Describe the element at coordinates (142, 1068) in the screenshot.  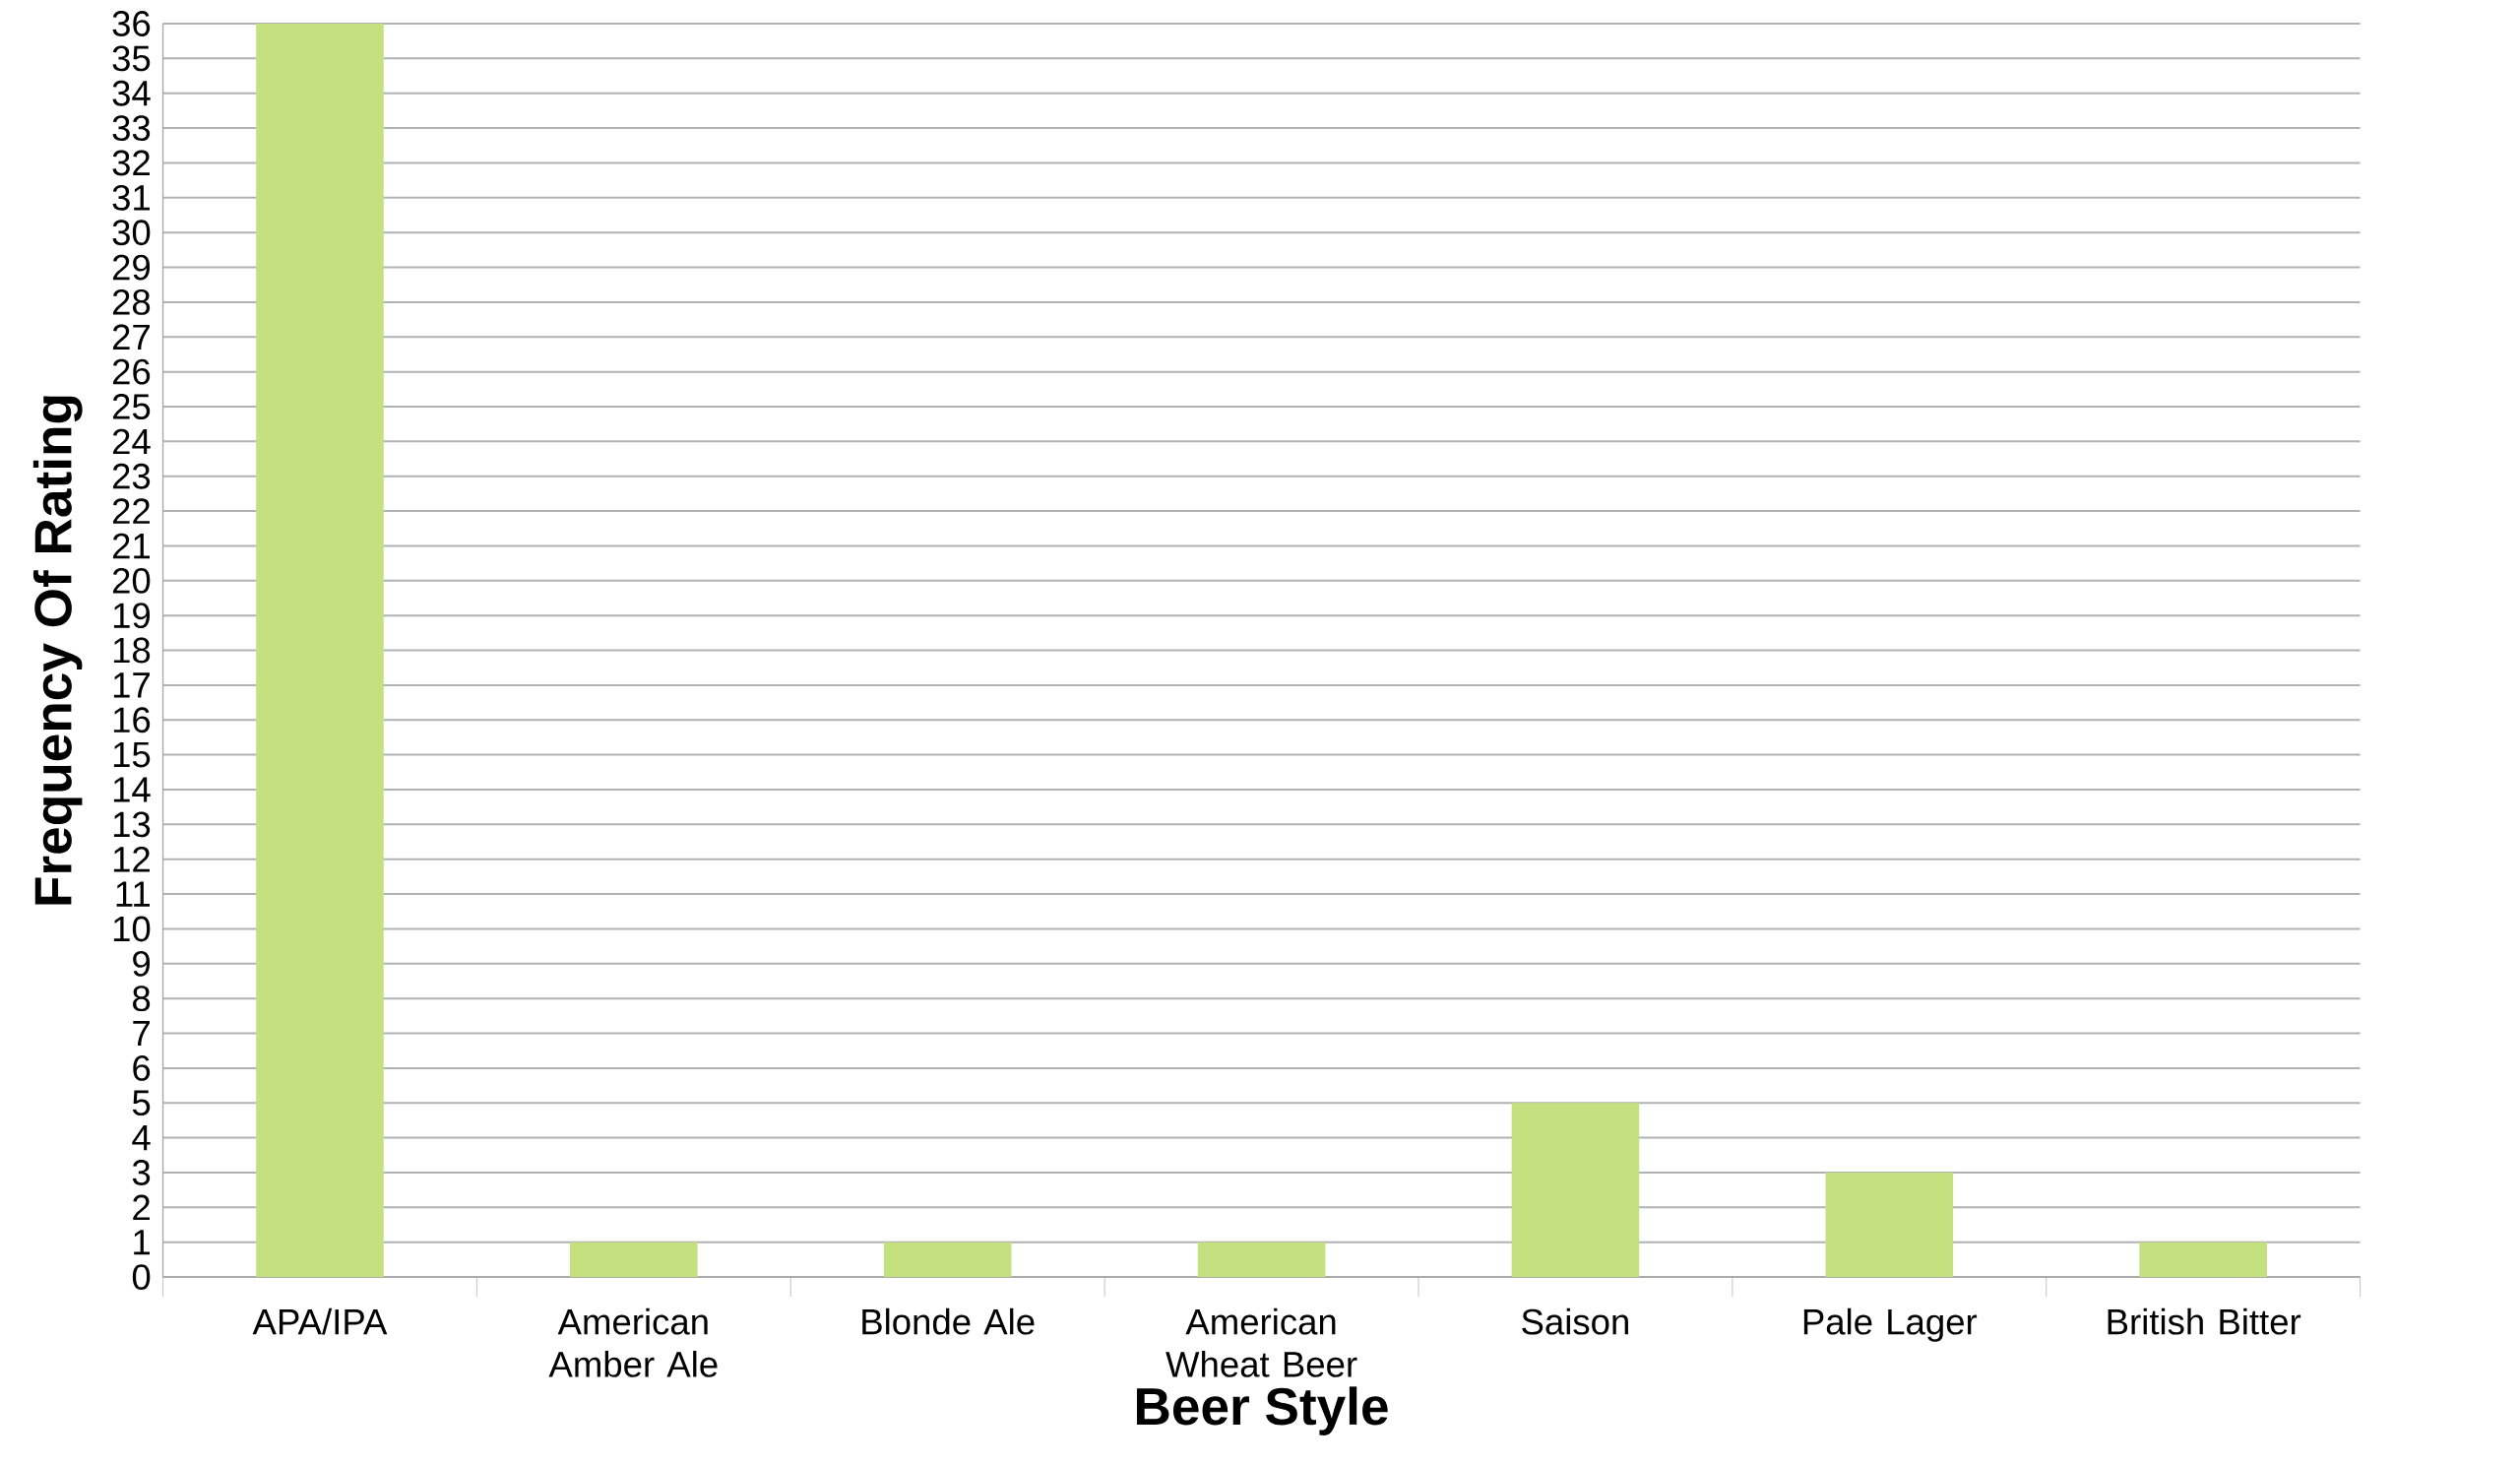
I see `y-tick-label: 6` at that location.